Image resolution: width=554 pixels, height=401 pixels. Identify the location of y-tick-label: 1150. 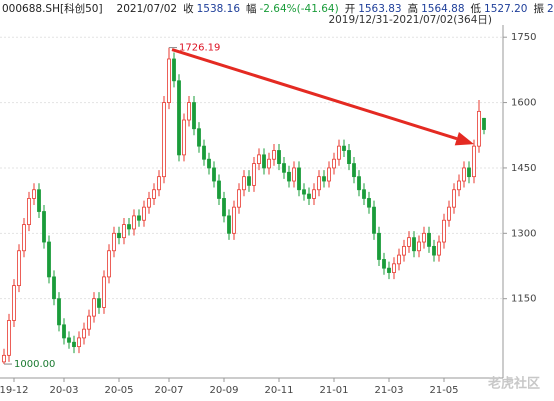
(523, 299).